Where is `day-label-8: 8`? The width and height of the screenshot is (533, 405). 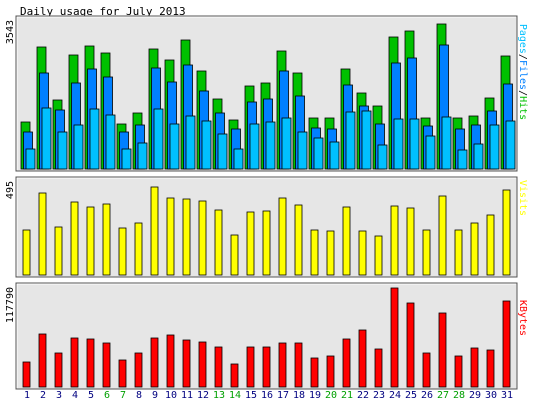 day-label-8: 8 is located at coordinates (139, 395).